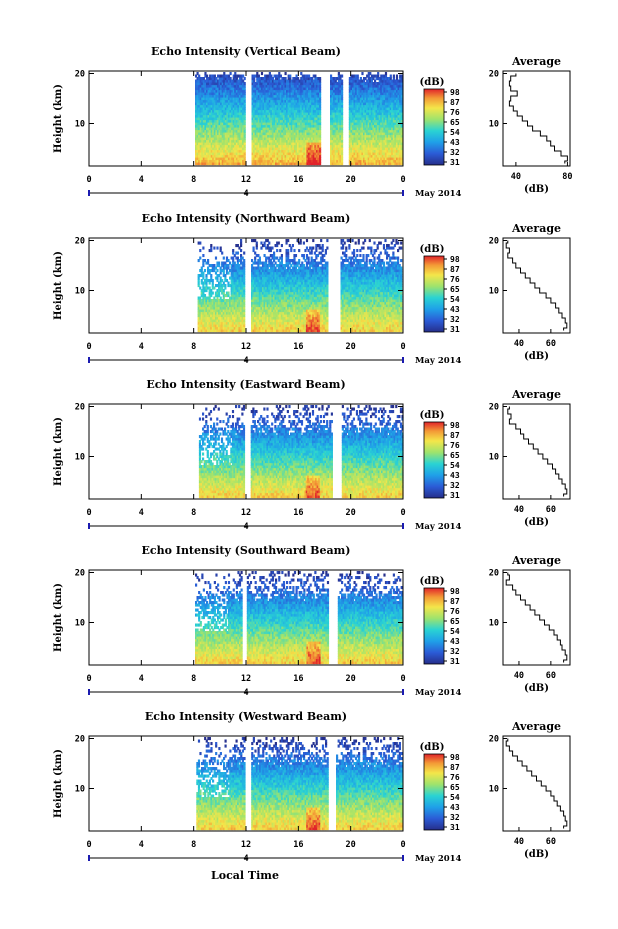  Describe the element at coordinates (455, 122) in the screenshot. I see `colorbar-tick-label: 65` at that location.